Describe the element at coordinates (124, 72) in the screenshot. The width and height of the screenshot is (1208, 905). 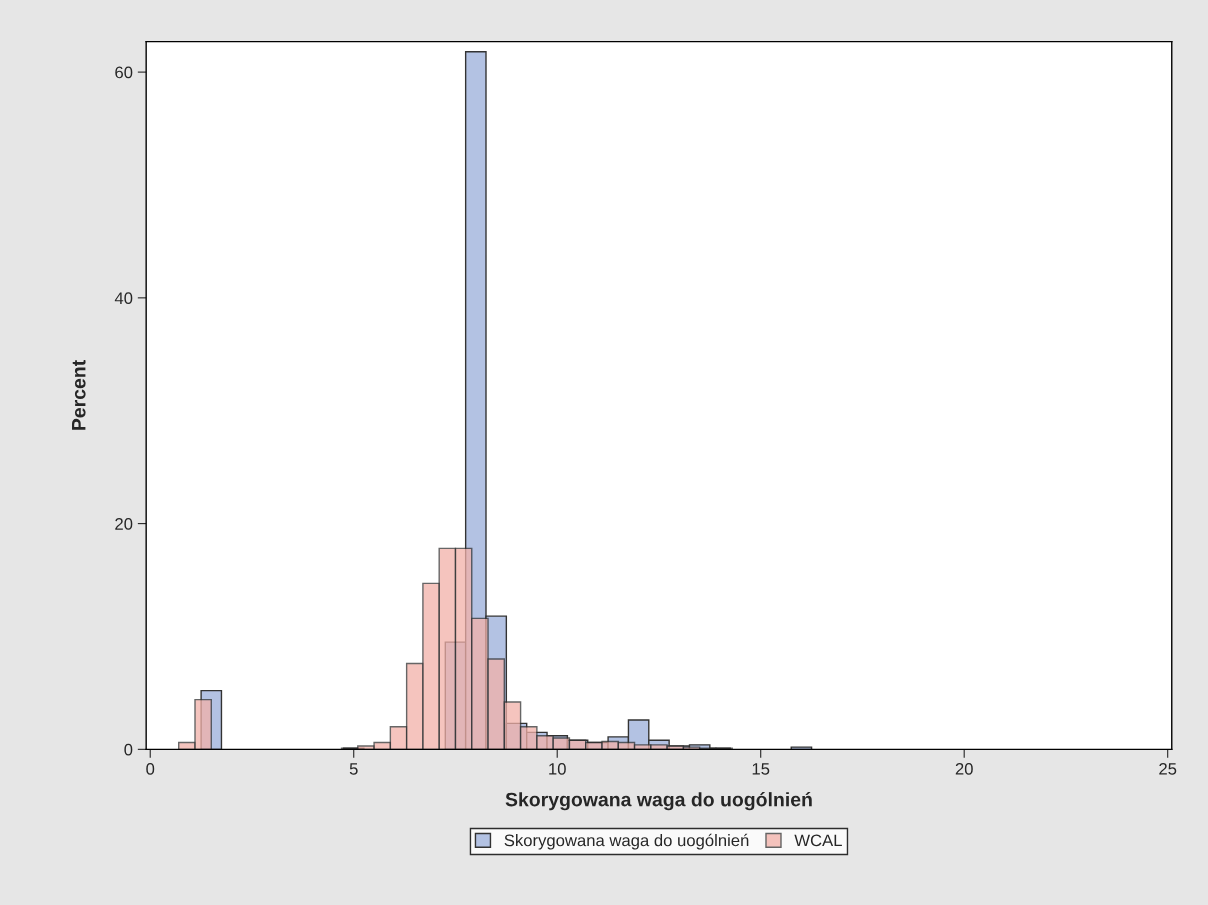
I see `y-tick-label: 60` at that location.